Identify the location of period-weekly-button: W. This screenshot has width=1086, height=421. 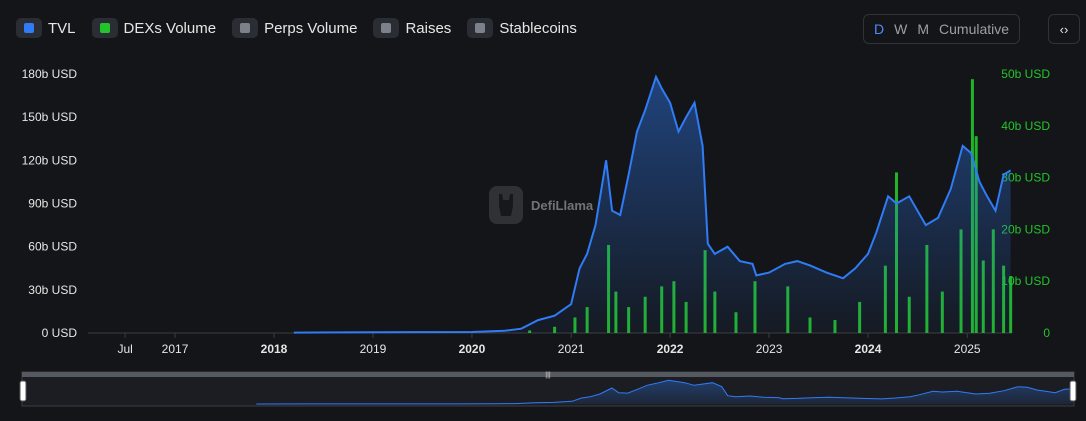
(901, 29).